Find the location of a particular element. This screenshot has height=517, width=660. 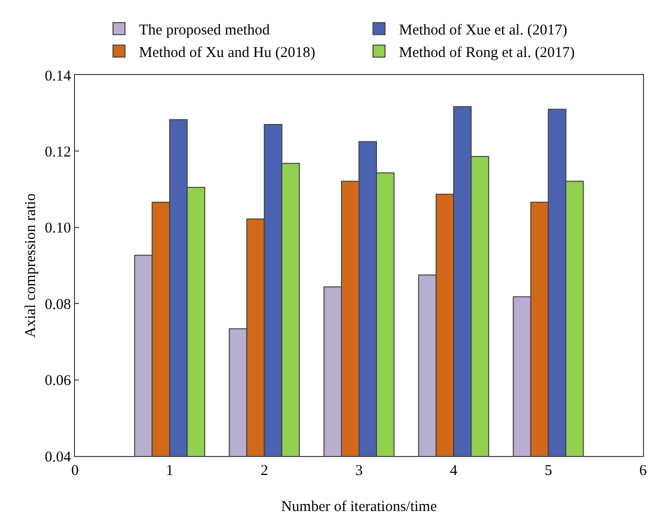

x-tick-label: 2 is located at coordinates (264, 471).